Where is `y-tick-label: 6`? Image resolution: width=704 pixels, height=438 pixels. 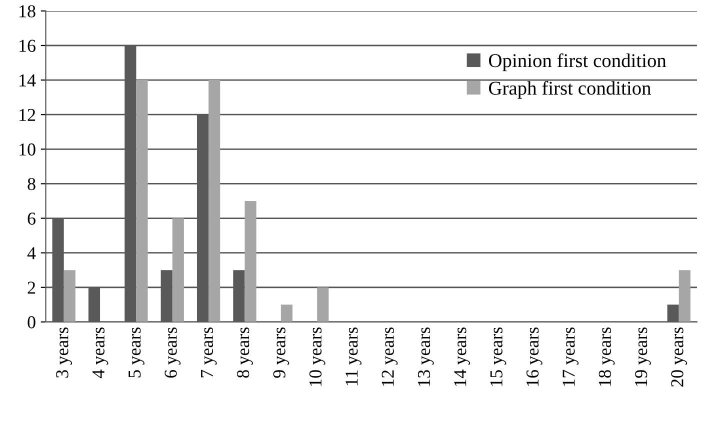
y-tick-label: 6 is located at coordinates (32, 218).